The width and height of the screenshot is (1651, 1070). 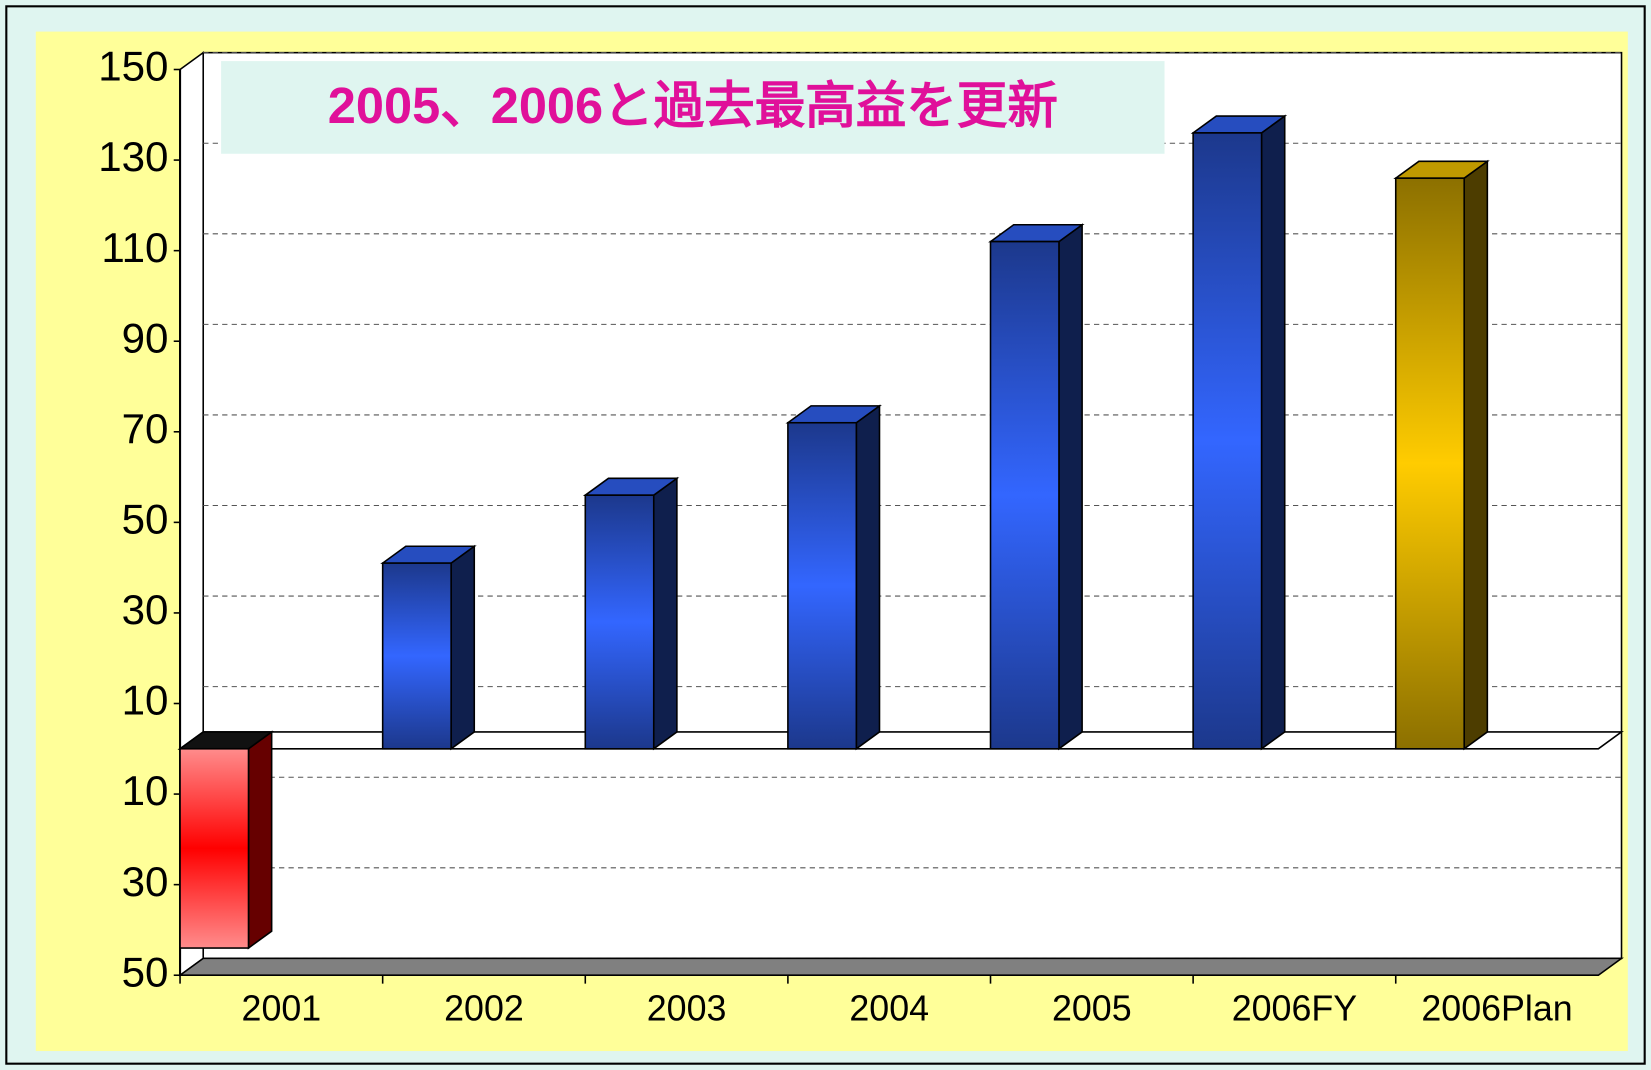 What do you see at coordinates (282, 1008) in the screenshot?
I see `x-tick-label: 2001` at bounding box center [282, 1008].